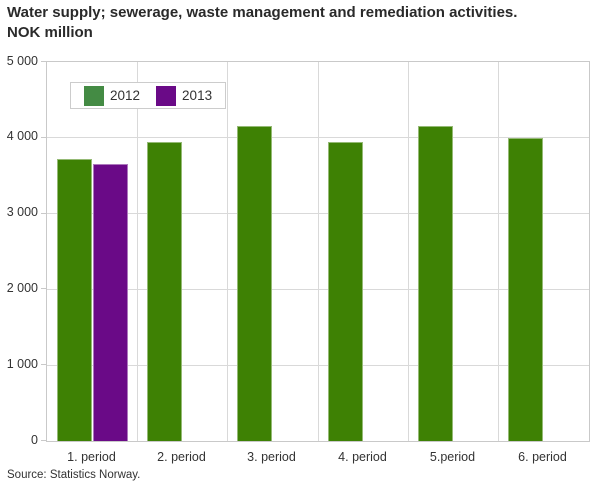  What do you see at coordinates (345, 291) in the screenshot?
I see `bar-2012-4-period` at bounding box center [345, 291].